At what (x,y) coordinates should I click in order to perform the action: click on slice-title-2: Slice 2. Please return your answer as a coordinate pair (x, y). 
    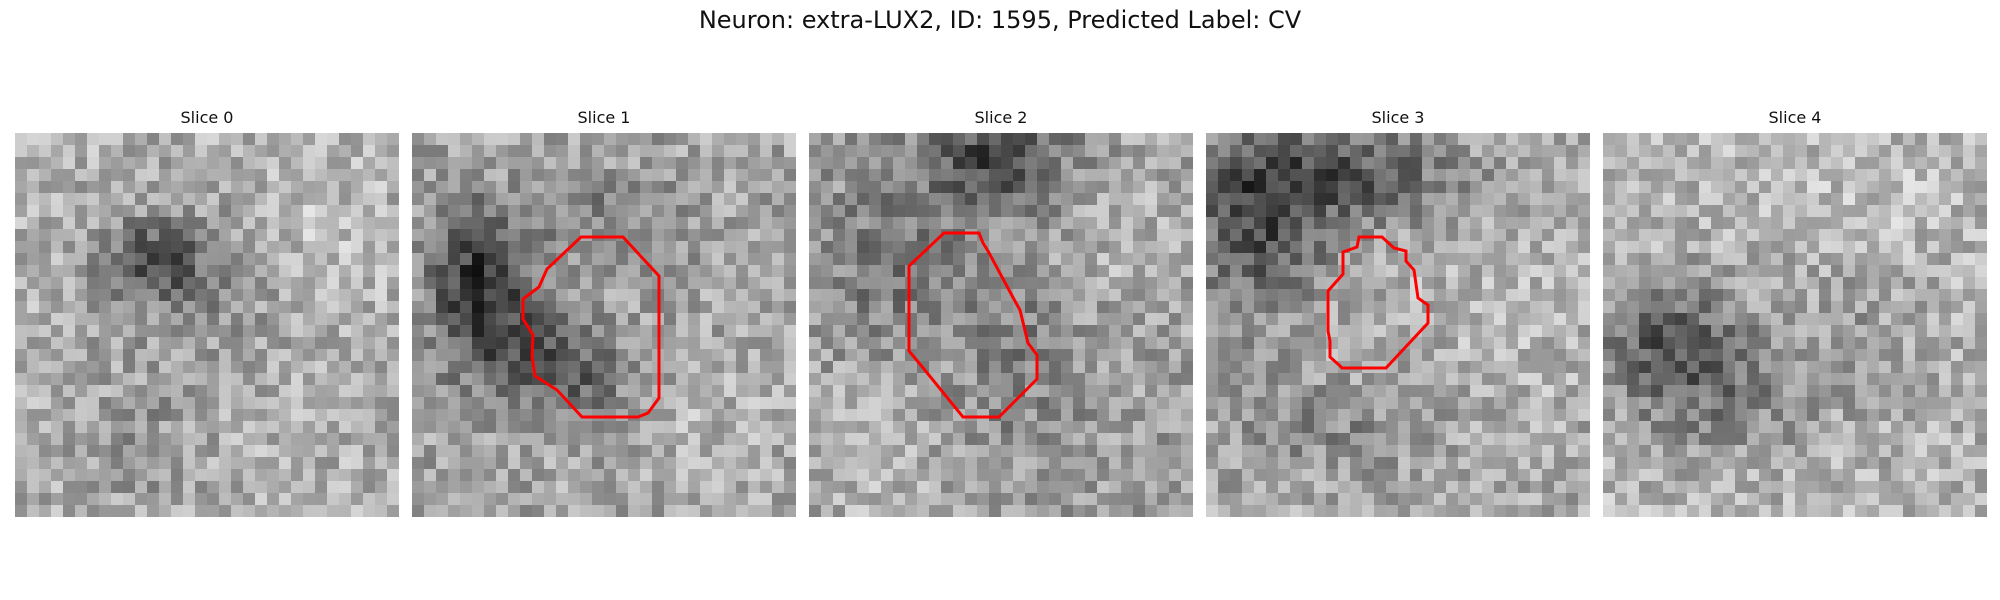
    Looking at the image, I should click on (1001, 117).